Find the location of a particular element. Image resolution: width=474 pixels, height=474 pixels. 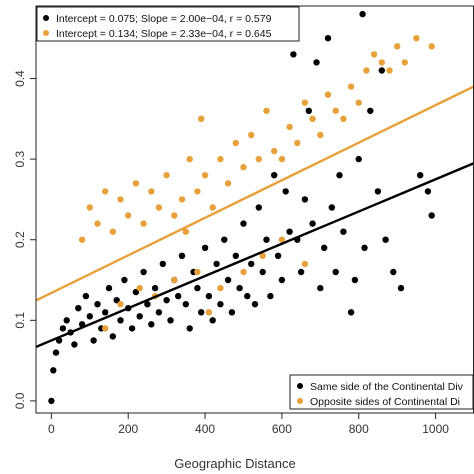

fit-legend-marker-same-side is located at coordinates (46, 18).